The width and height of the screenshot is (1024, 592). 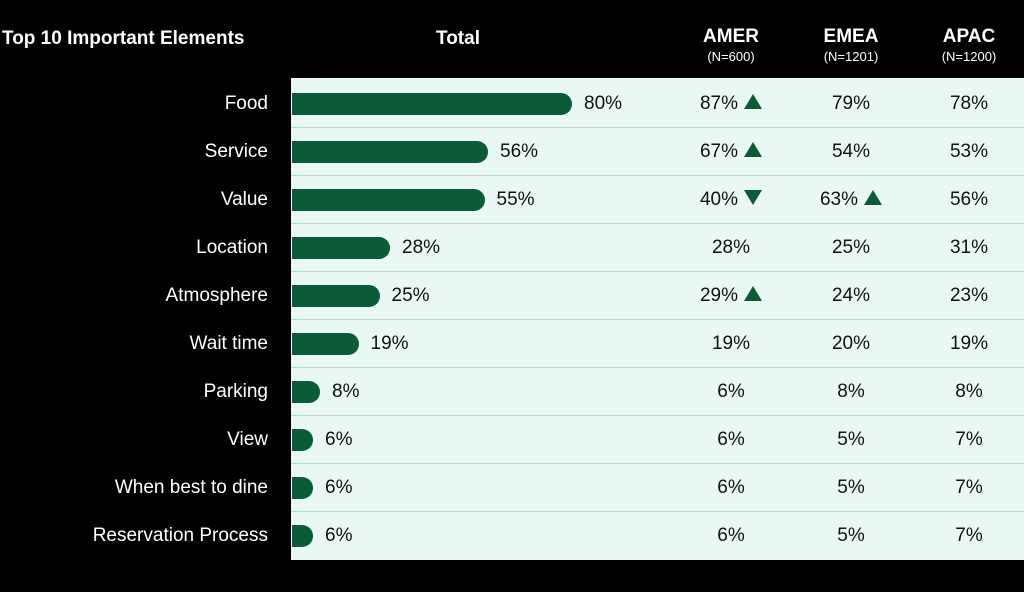 I want to click on amer-value: 67%, so click(x=719, y=151).